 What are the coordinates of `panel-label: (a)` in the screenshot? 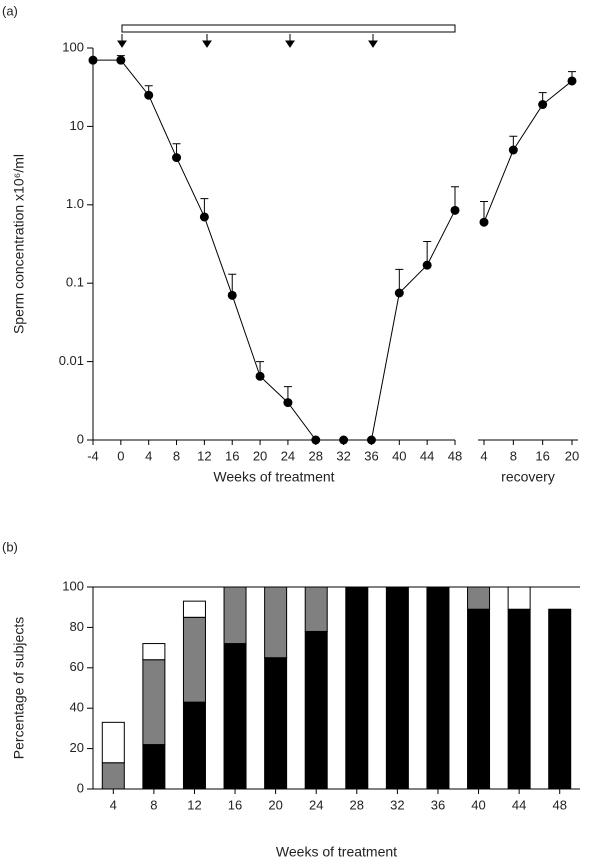 It's located at (10, 10).